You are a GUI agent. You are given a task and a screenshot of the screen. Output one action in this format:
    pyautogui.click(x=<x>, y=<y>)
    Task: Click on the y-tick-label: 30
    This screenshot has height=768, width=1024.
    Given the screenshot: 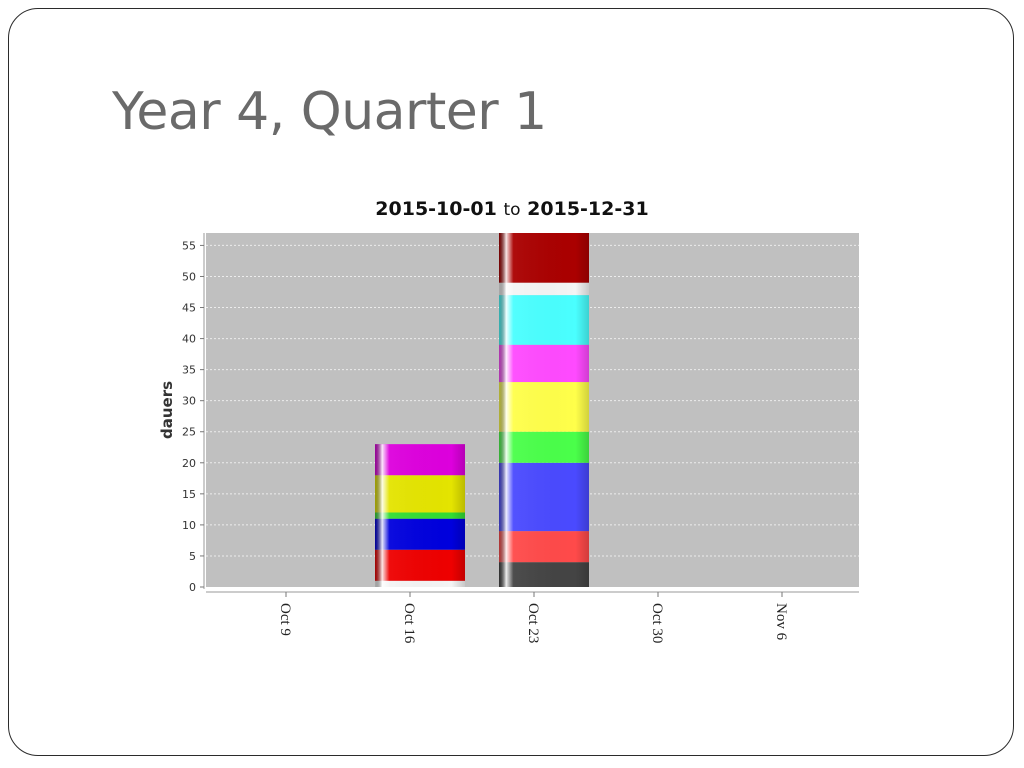 What is the action you would take?
    pyautogui.click(x=189, y=401)
    